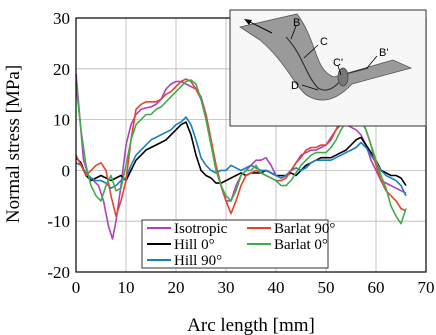 This screenshot has height=335, width=436. I want to click on x-tick-label: 70, so click(426, 287).